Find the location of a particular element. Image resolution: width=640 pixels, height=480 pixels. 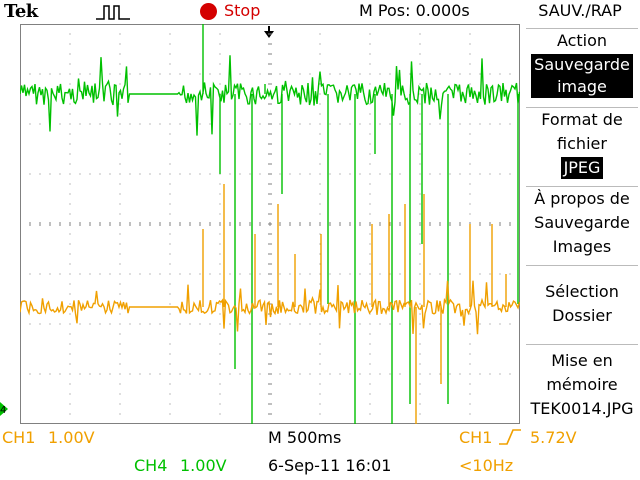

menu-item-about-saving-label-3: Images is located at coordinates (582, 246).